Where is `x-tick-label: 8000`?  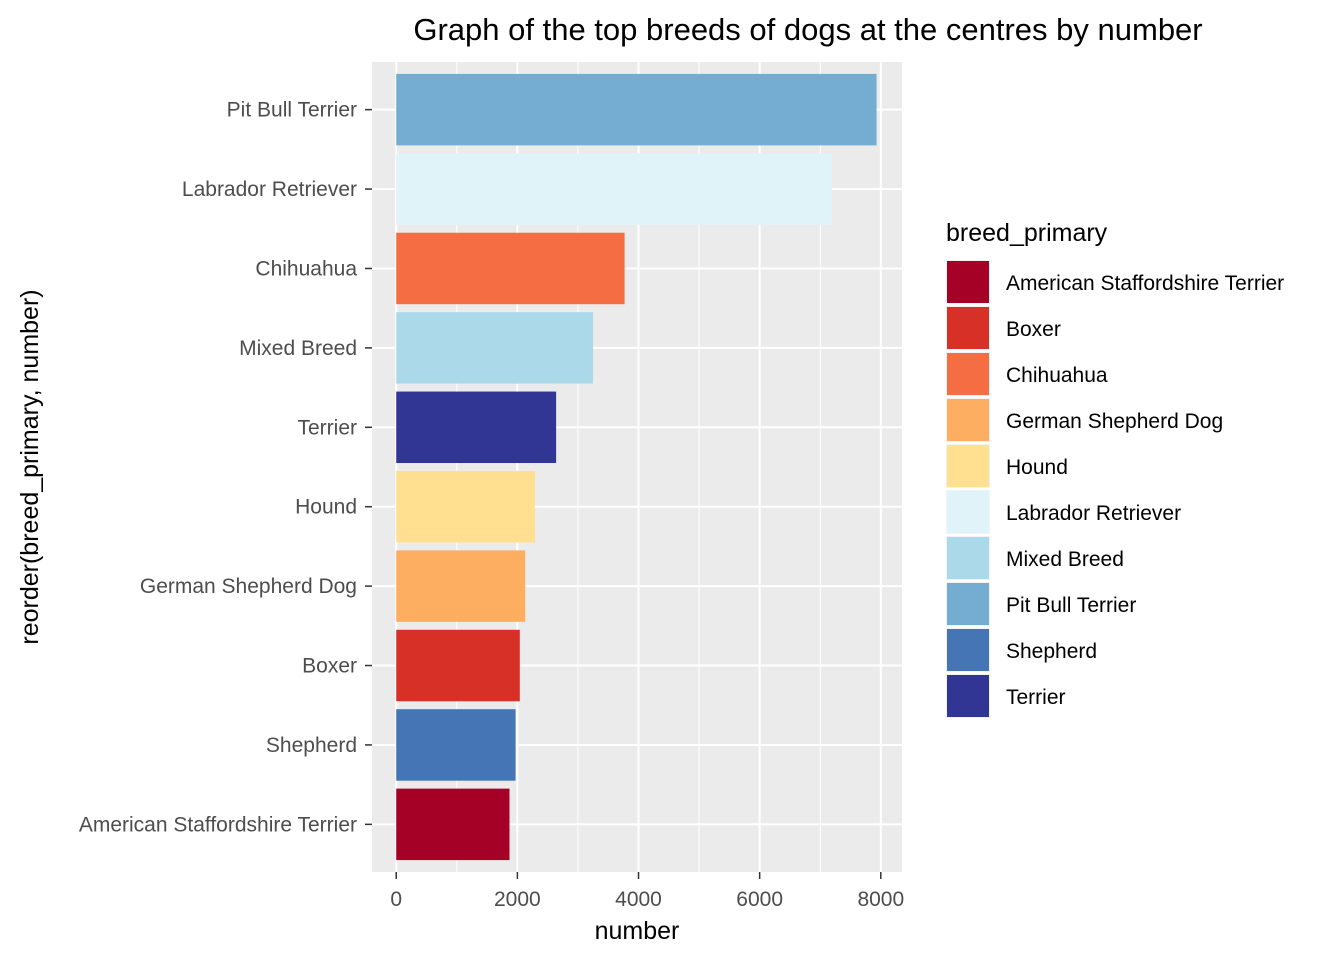
x-tick-label: 8000 is located at coordinates (880, 899).